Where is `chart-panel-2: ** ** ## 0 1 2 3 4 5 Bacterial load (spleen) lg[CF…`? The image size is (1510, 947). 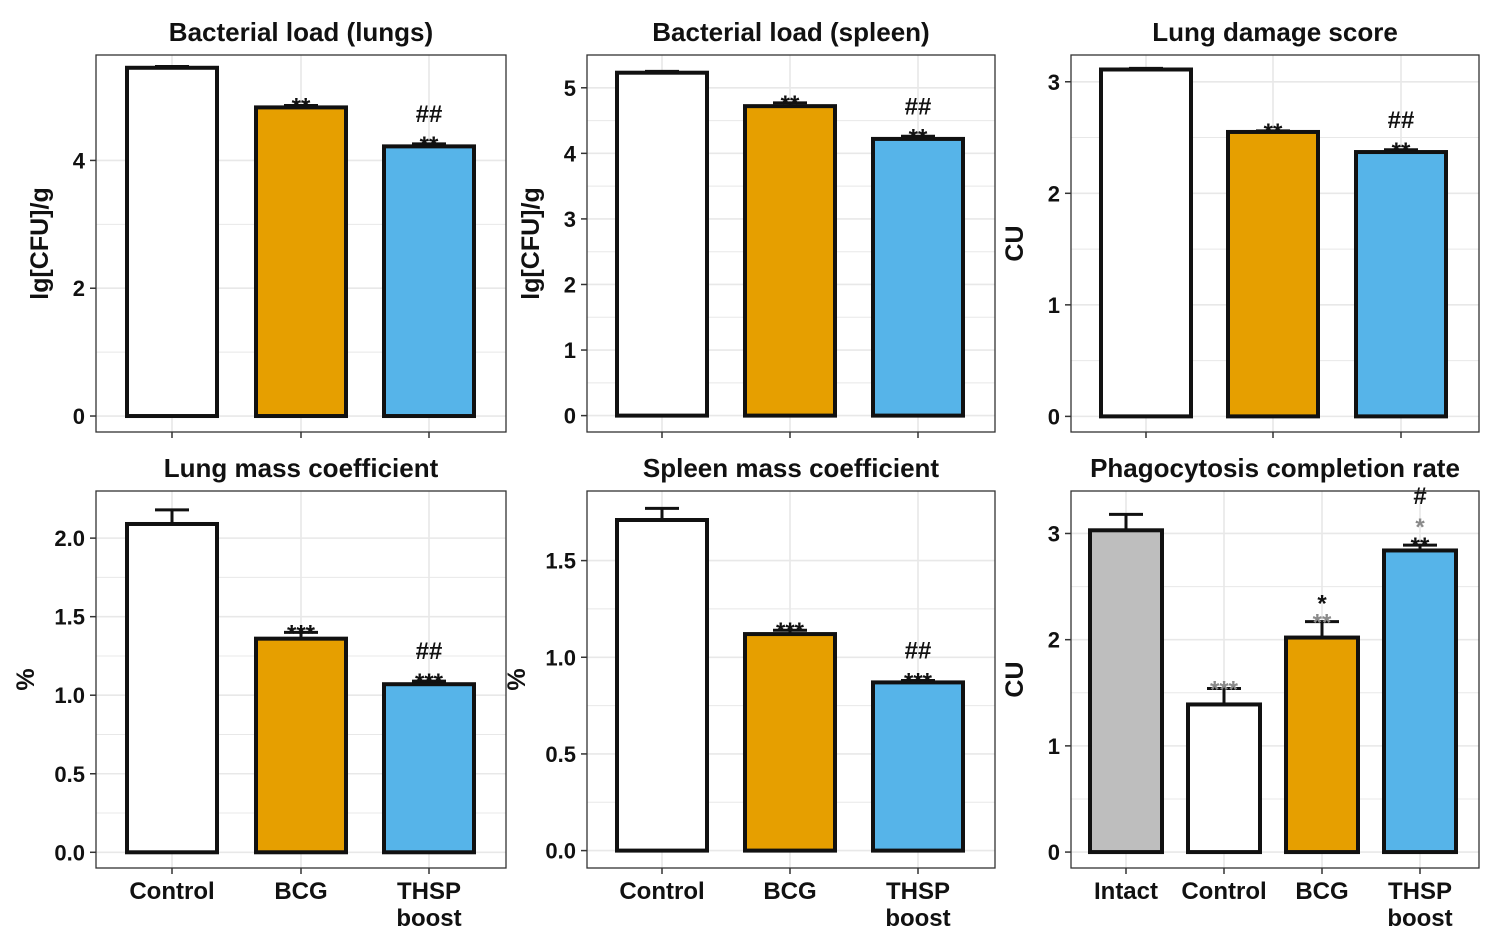
chart-panel-2: ** ** ## 0 1 2 3 4 5 Bacterial load (spleen) lg[CF… is located at coordinates (756, 227).